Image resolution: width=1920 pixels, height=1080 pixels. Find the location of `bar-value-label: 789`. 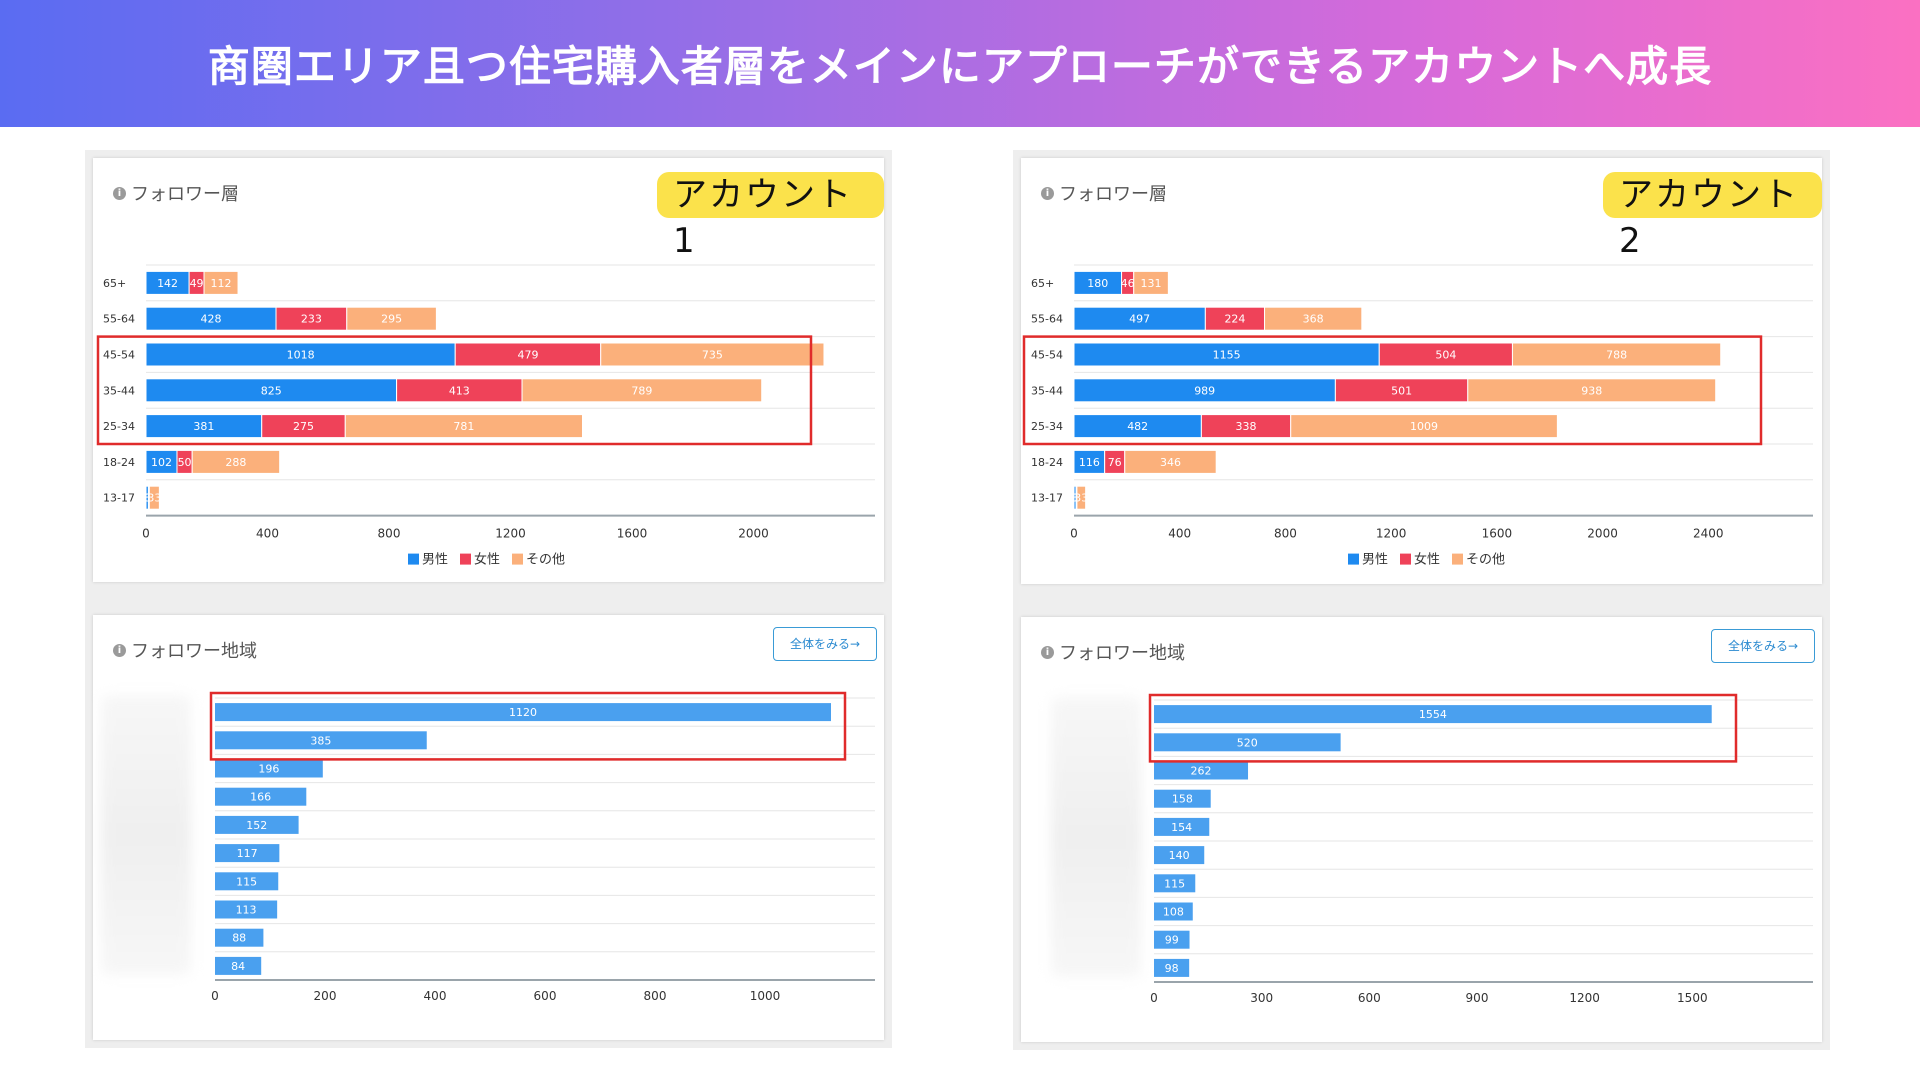

bar-value-label: 789 is located at coordinates (641, 390).